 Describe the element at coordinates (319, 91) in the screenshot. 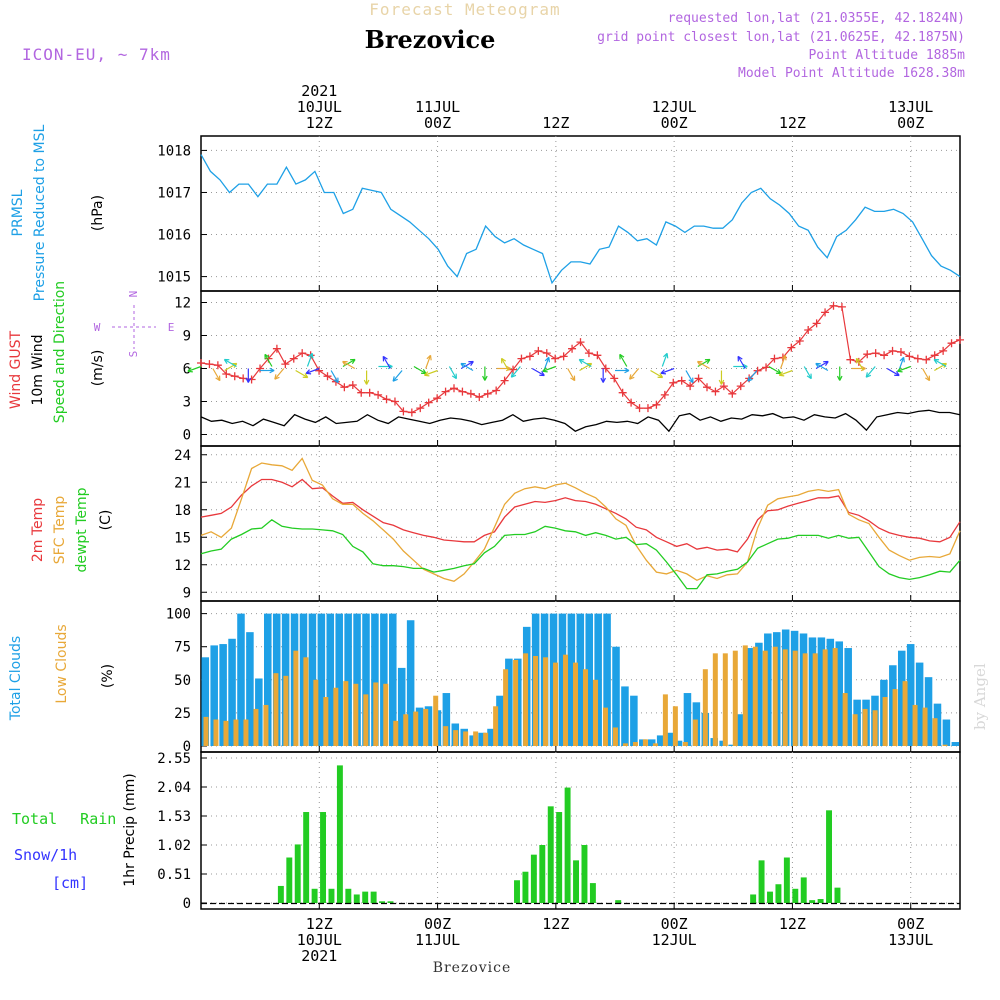

I see `top-time-label: 2021` at that location.